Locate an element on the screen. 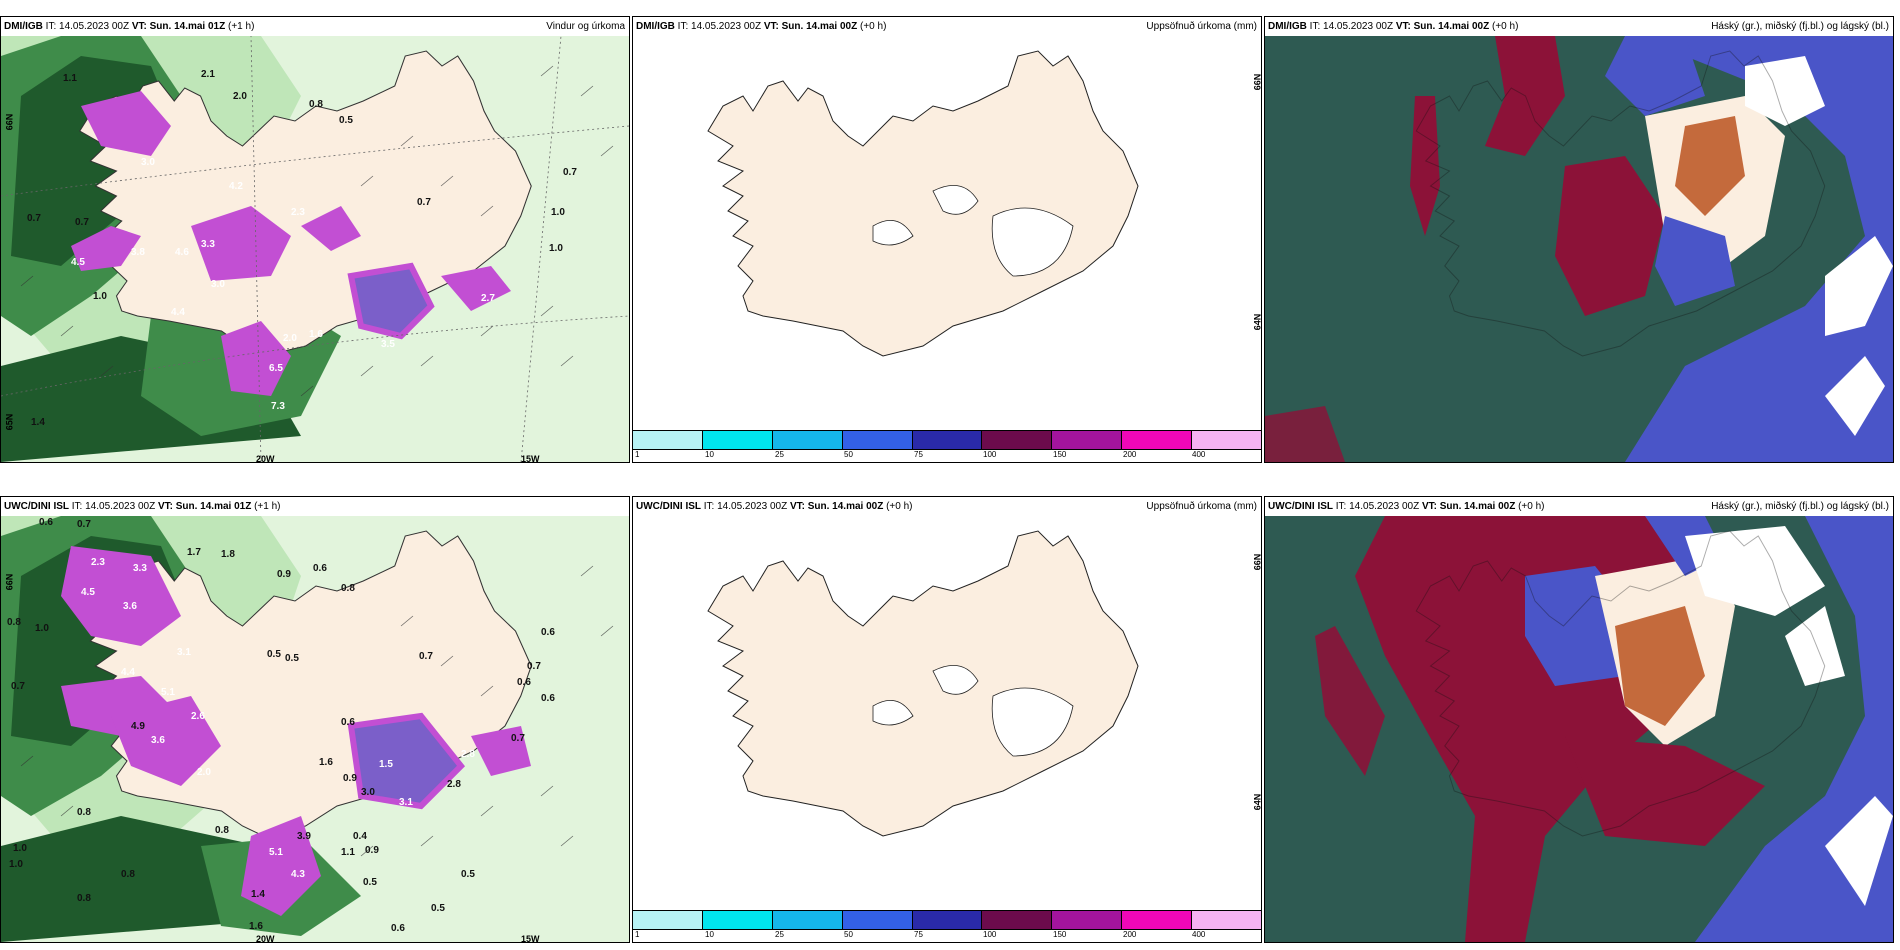  cloud-cover-map is located at coordinates (1579, 249).